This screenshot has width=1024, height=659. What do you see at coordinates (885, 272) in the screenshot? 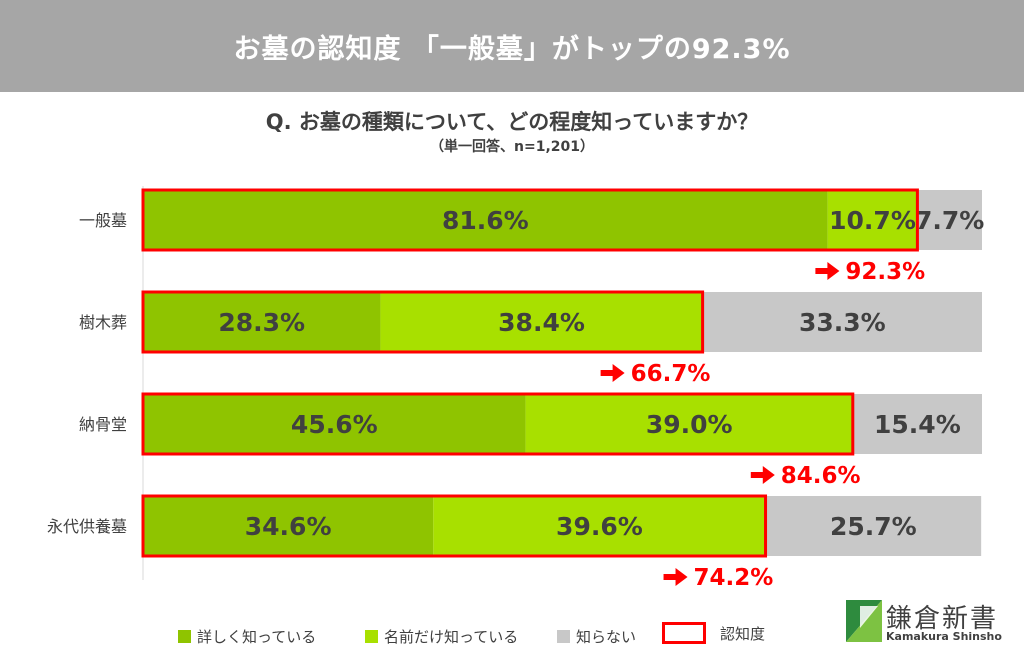
I see `awareness-label: 92.3%` at bounding box center [885, 272].